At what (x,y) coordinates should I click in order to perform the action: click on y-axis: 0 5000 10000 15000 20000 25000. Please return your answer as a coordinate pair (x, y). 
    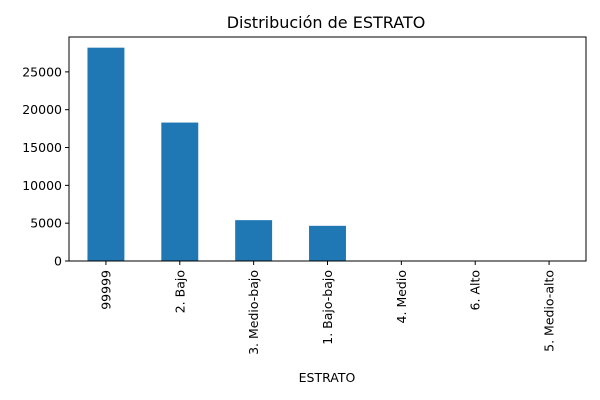
    Looking at the image, I should click on (45, 166).